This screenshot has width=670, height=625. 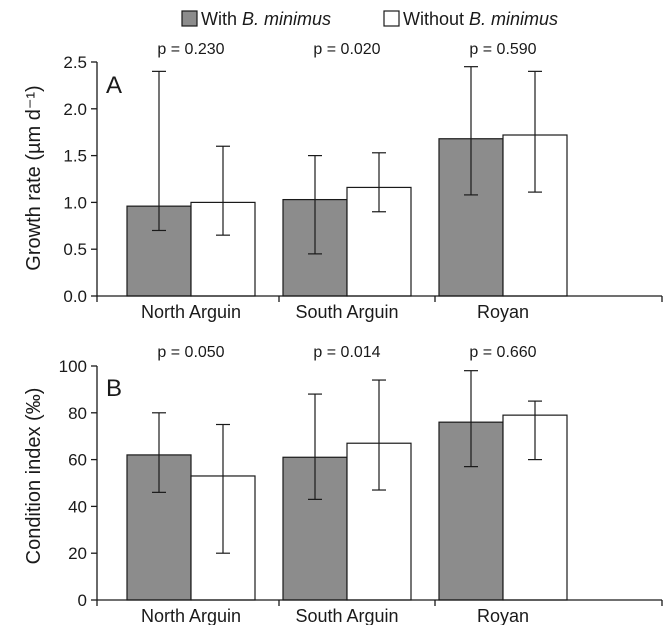 I want to click on panel-b-label: B, so click(x=114, y=388).